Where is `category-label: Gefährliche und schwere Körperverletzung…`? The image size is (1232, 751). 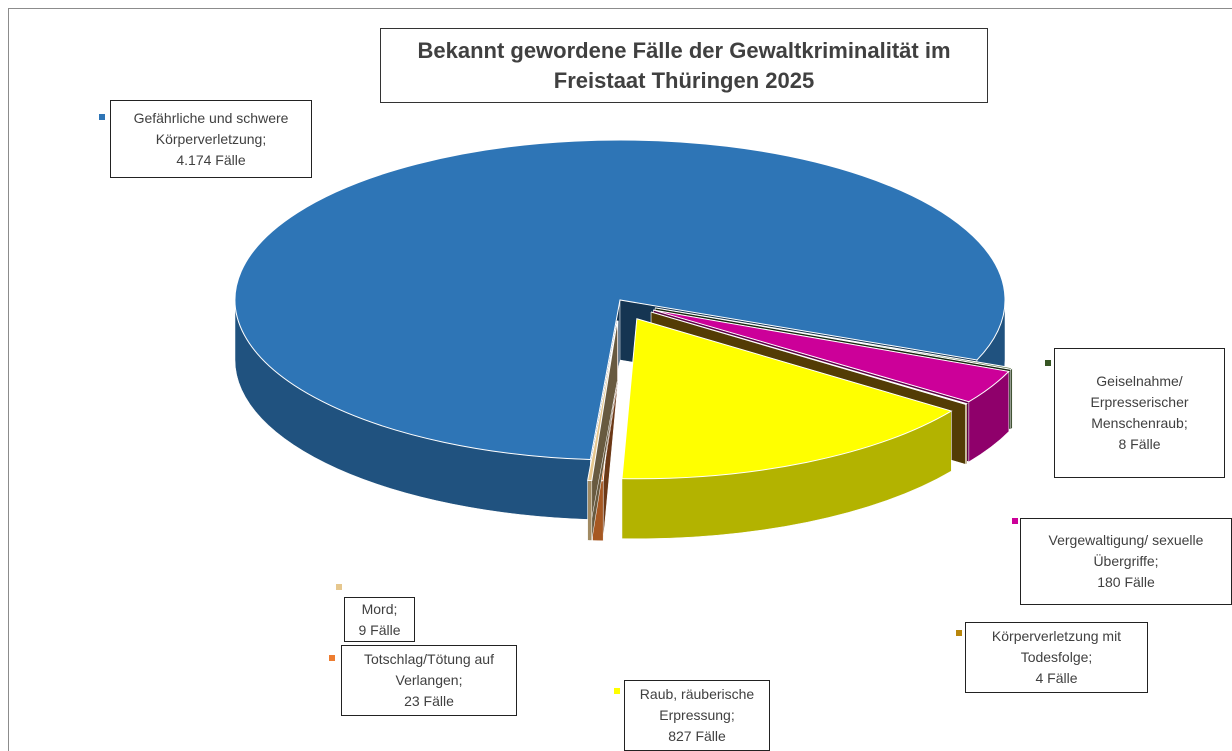 category-label: Gefährliche und schwere Körperverletzung… is located at coordinates (211, 128).